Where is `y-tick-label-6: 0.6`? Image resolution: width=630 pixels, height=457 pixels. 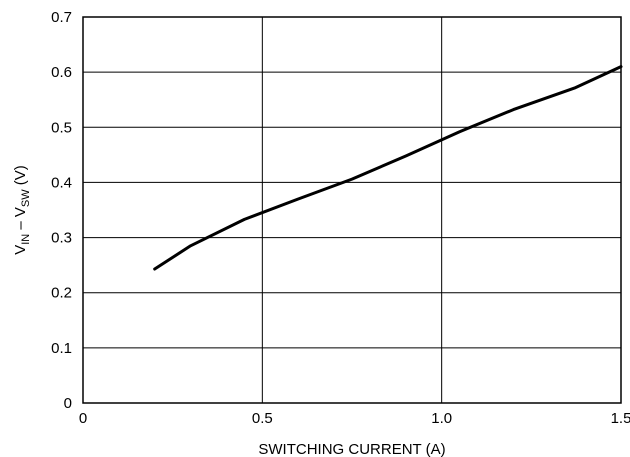
y-tick-label-6: 0.6 is located at coordinates (61, 72).